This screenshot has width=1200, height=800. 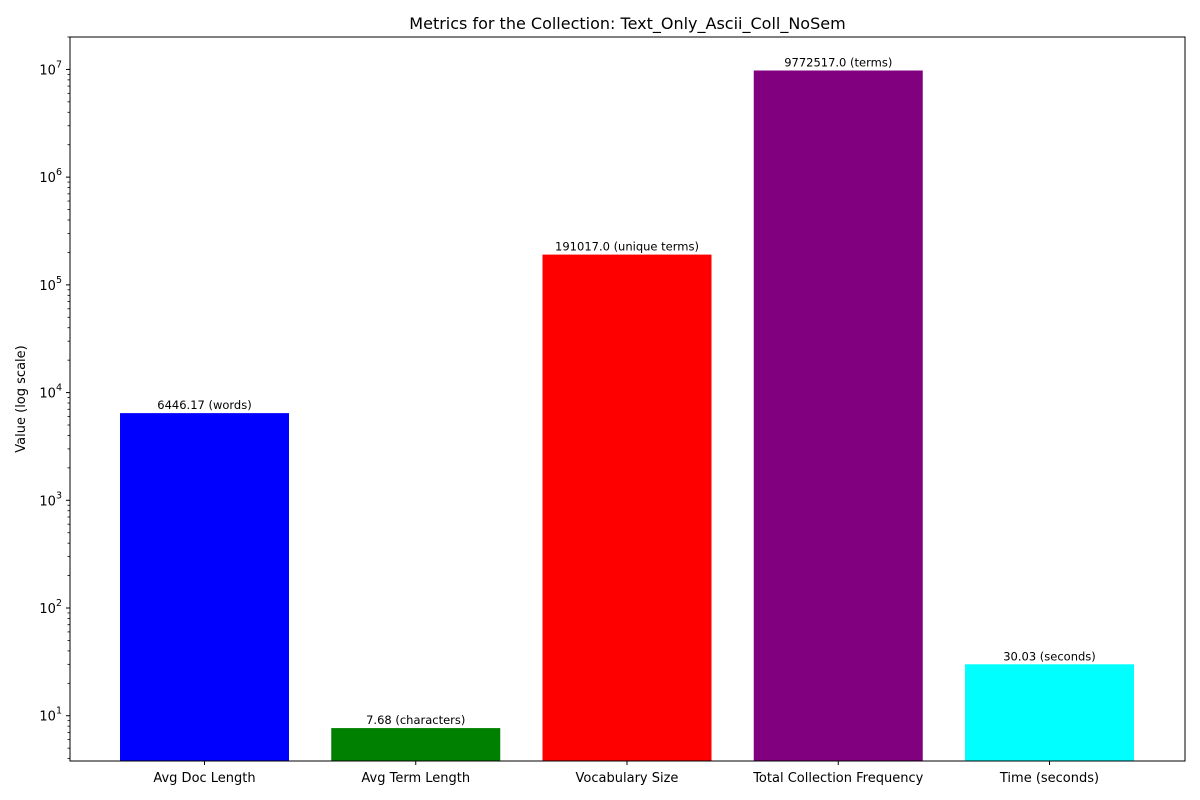 What do you see at coordinates (838, 63) in the screenshot?
I see `bar-value-label: 9772517.0 (terms)` at bounding box center [838, 63].